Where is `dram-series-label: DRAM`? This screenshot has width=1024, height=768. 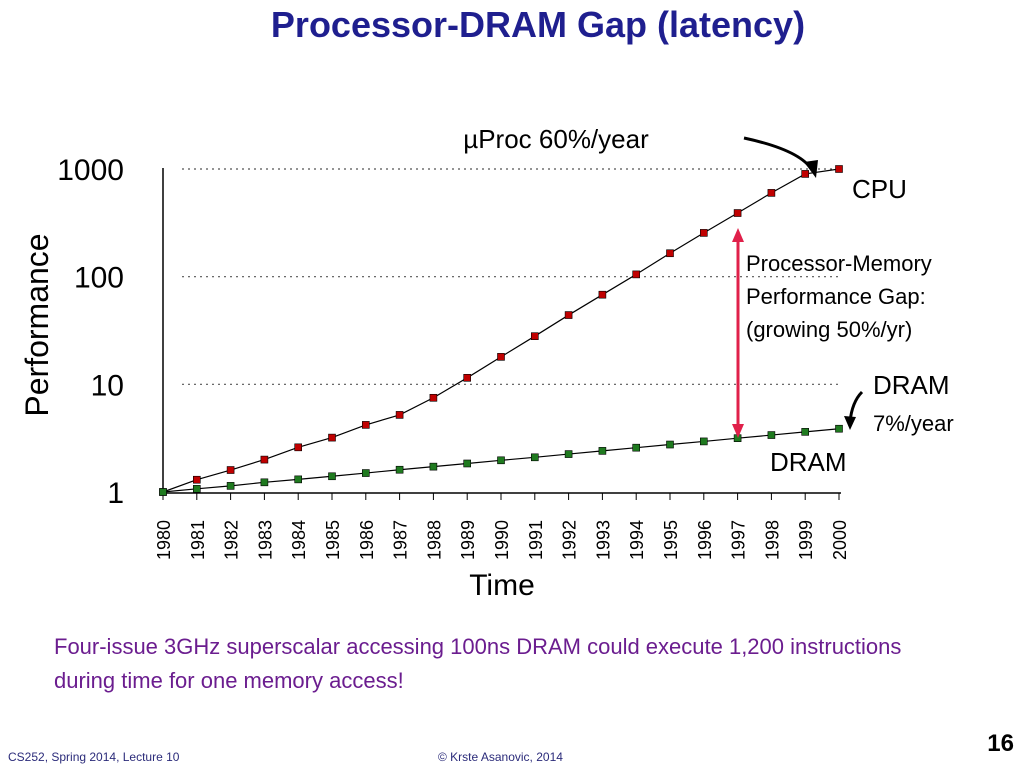
dram-series-label: DRAM is located at coordinates (808, 462).